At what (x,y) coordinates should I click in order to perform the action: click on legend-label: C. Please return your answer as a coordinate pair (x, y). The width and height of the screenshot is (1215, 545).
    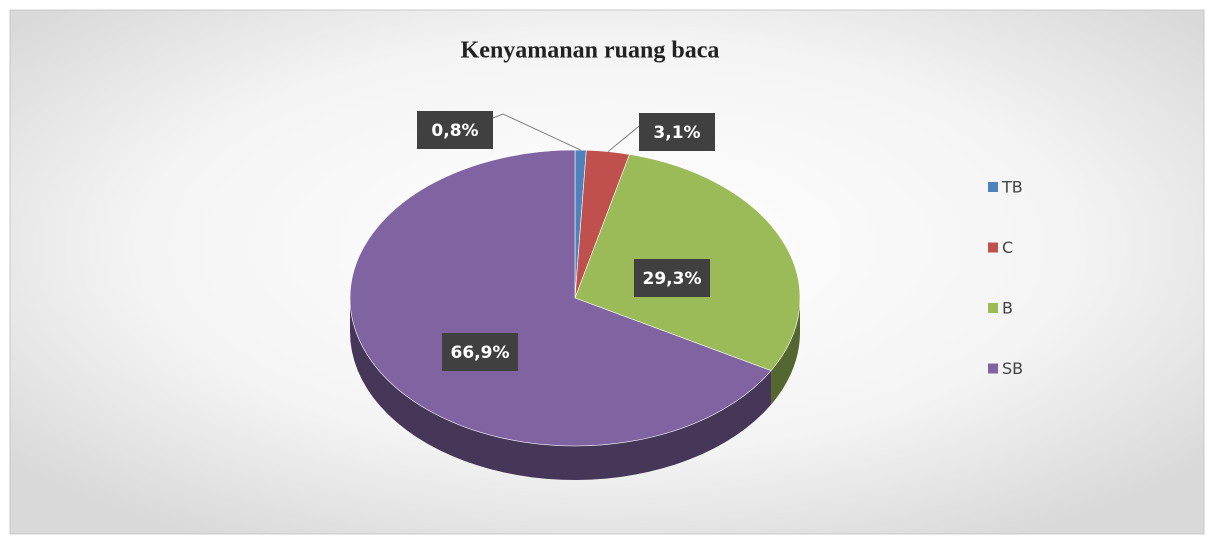
    Looking at the image, I should click on (1007, 247).